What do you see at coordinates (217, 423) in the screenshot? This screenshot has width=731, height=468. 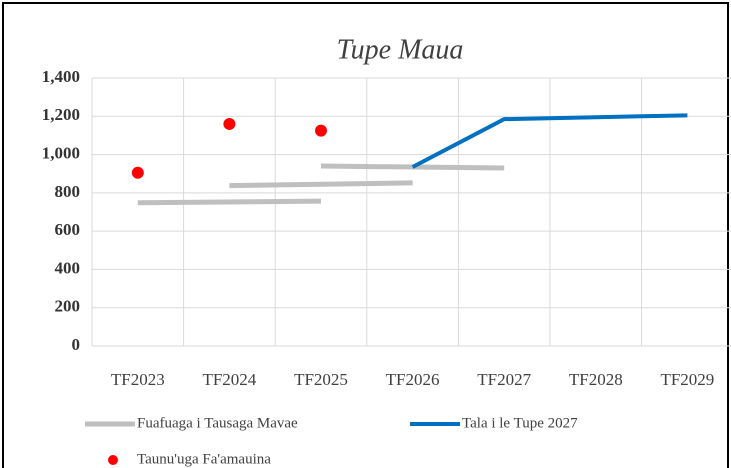 I see `legend-label: Fuafuaga i Tausaga Mavae` at bounding box center [217, 423].